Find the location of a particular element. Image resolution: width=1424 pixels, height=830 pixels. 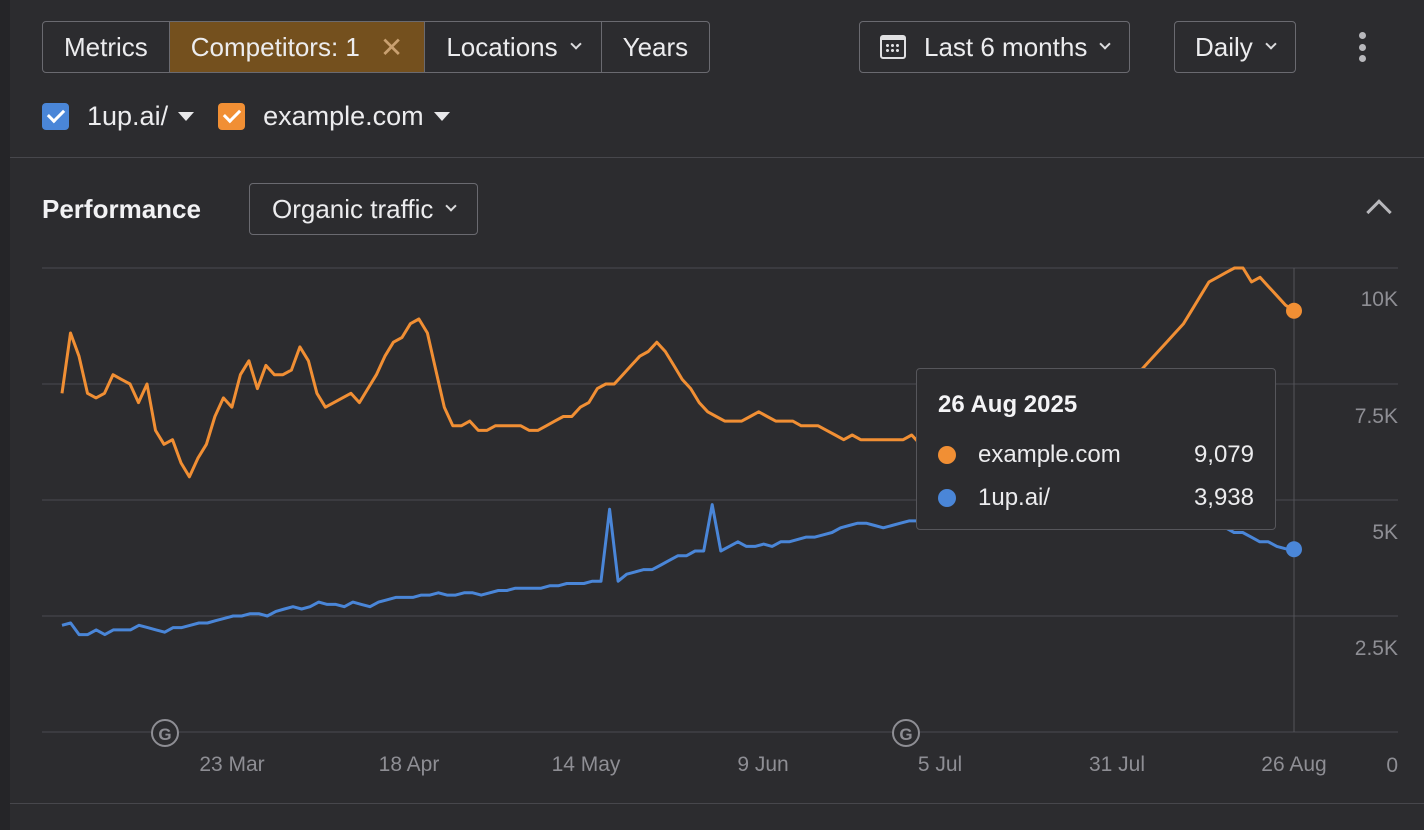

filter-toolbar: Metrics Competitors: 1 ✕ Locations Years is located at coordinates (376, 47).